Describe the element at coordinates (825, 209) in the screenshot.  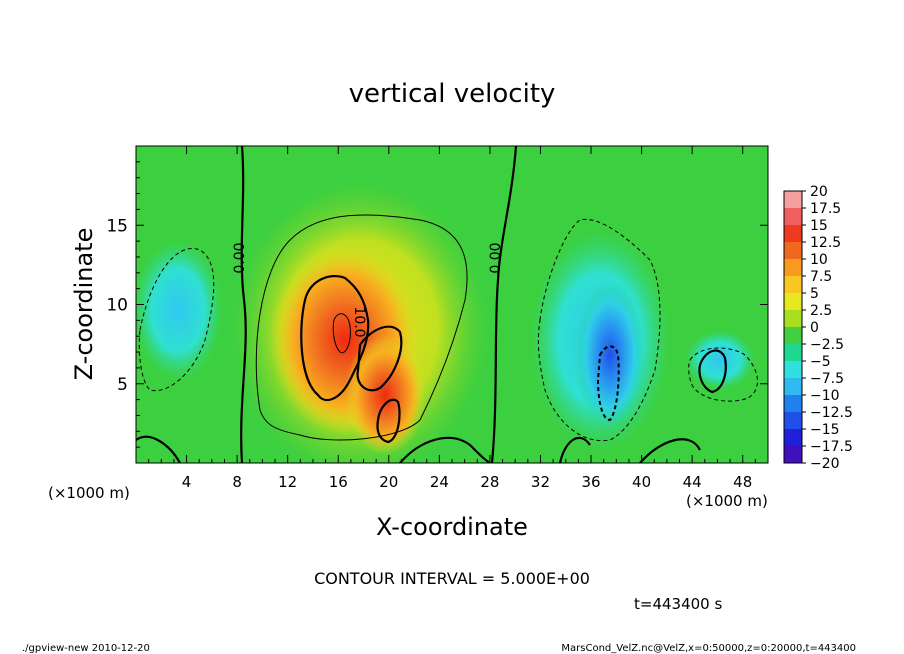
I see `colorbar-label: 17.5` at that location.